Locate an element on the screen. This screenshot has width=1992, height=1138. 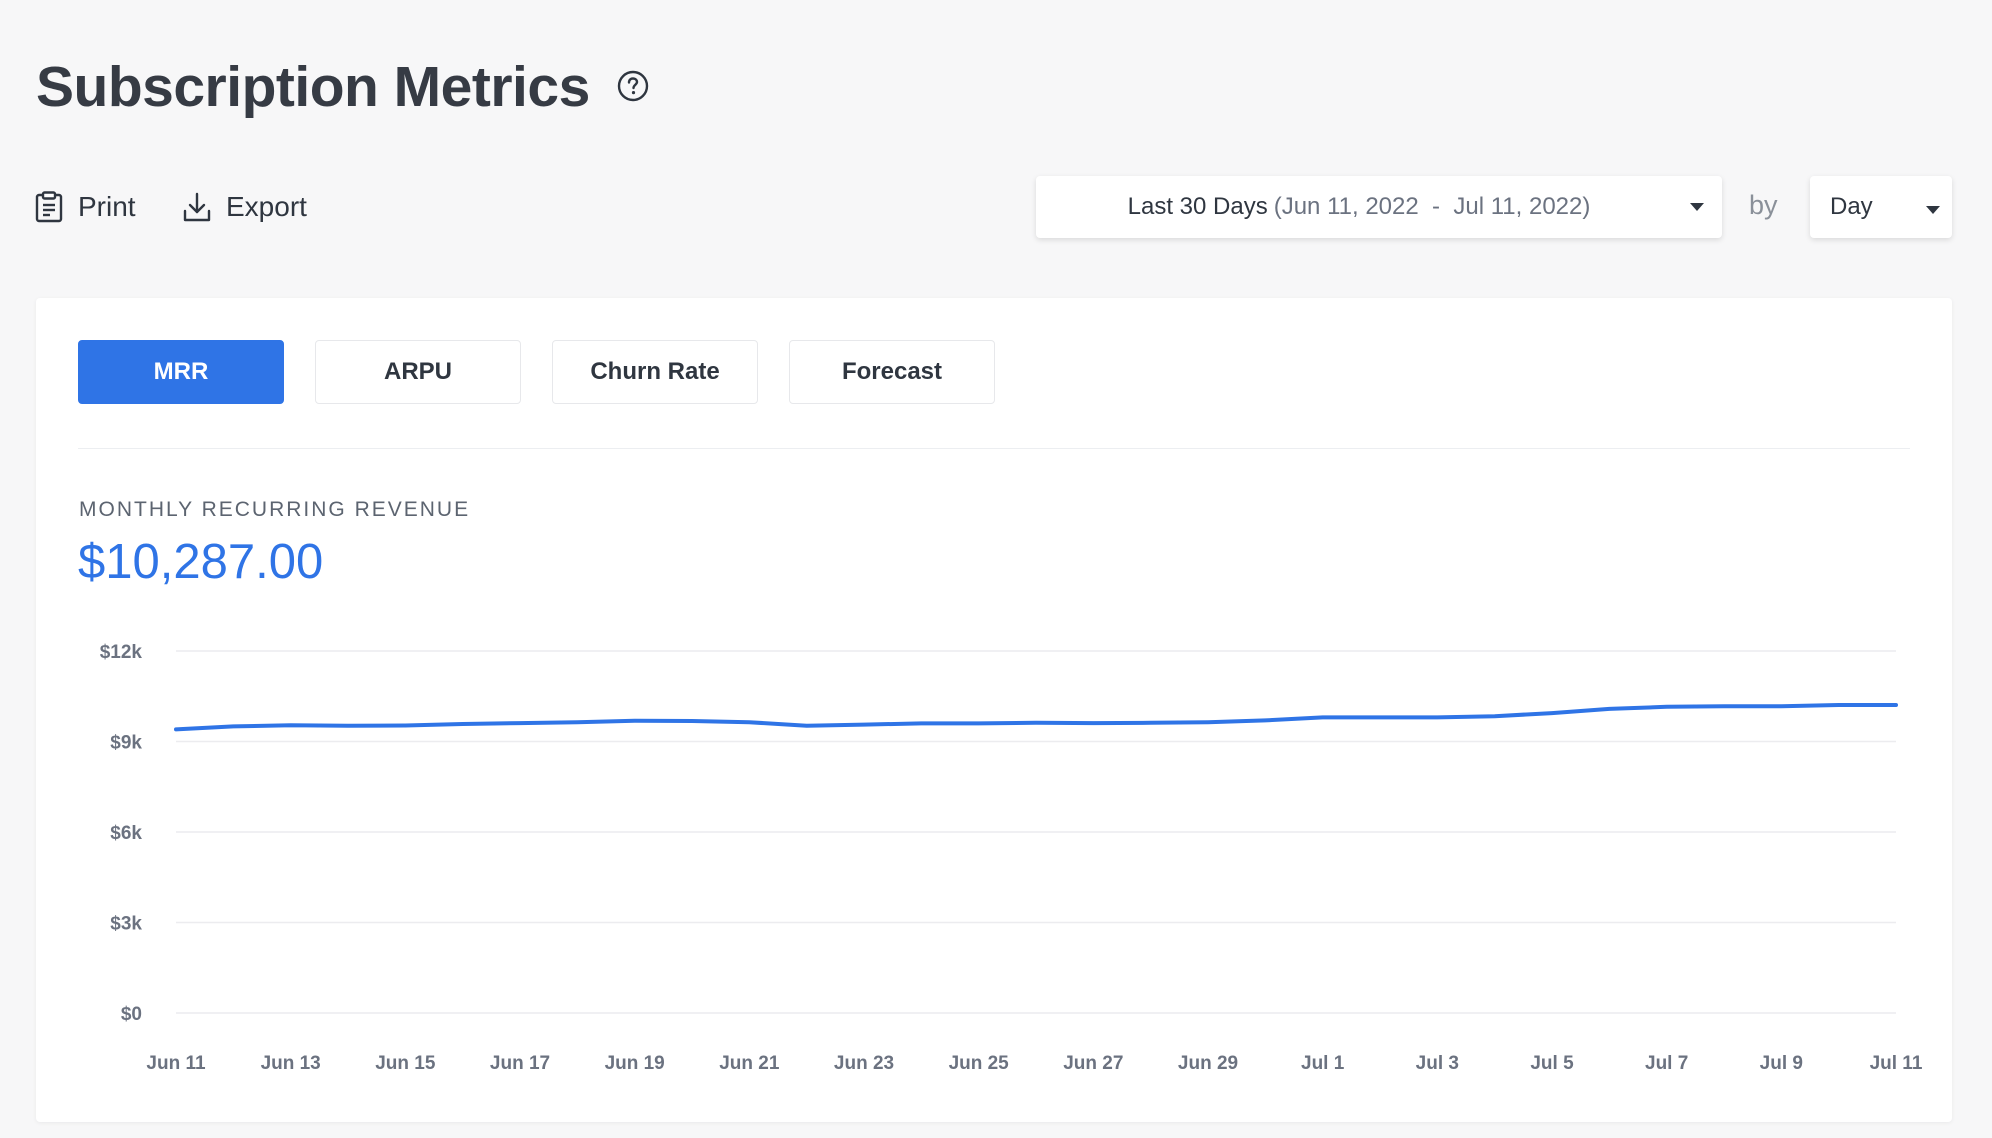
page-title: Subscription Metrics is located at coordinates (313, 87).